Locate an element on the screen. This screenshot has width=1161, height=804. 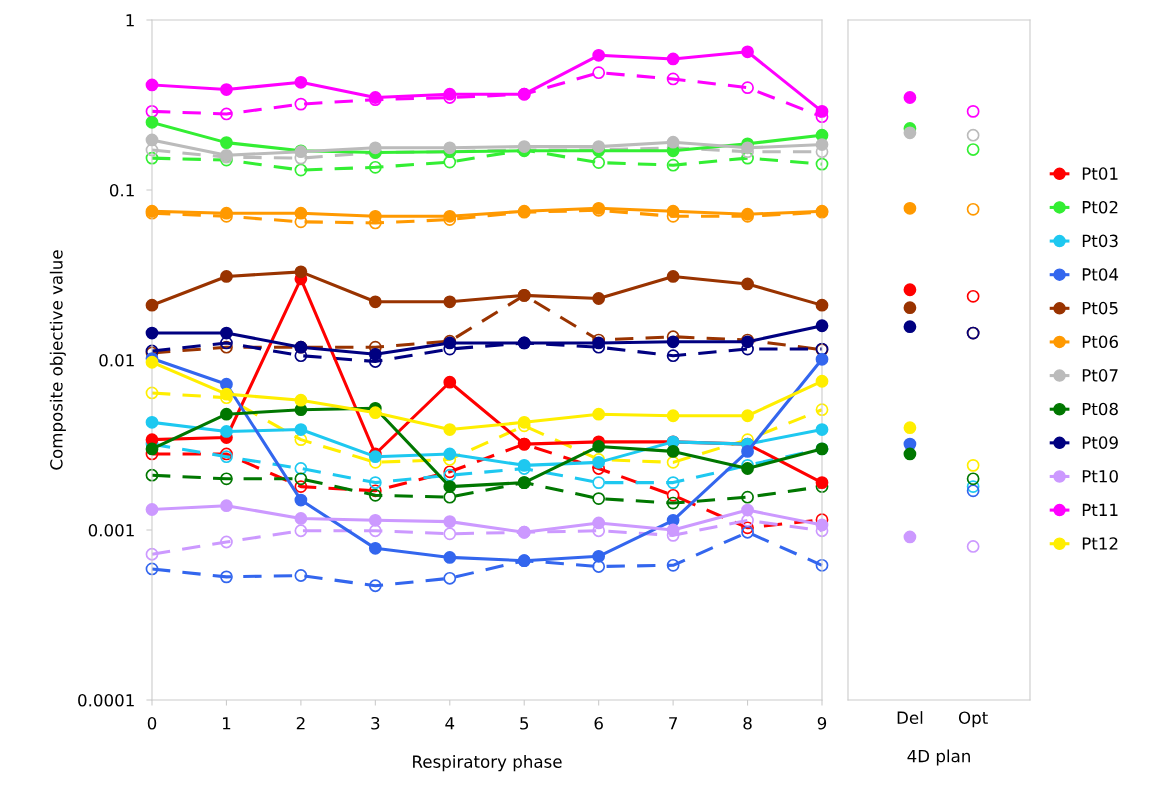
legend-label: Pt04 is located at coordinates (1100, 274).